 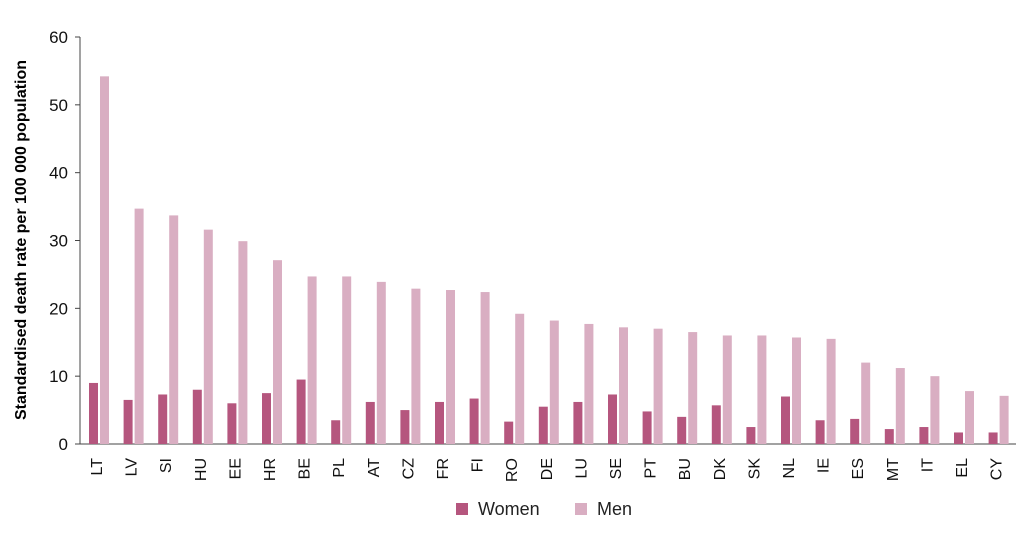 What do you see at coordinates (796, 390) in the screenshot?
I see `bar-men-nl` at bounding box center [796, 390].